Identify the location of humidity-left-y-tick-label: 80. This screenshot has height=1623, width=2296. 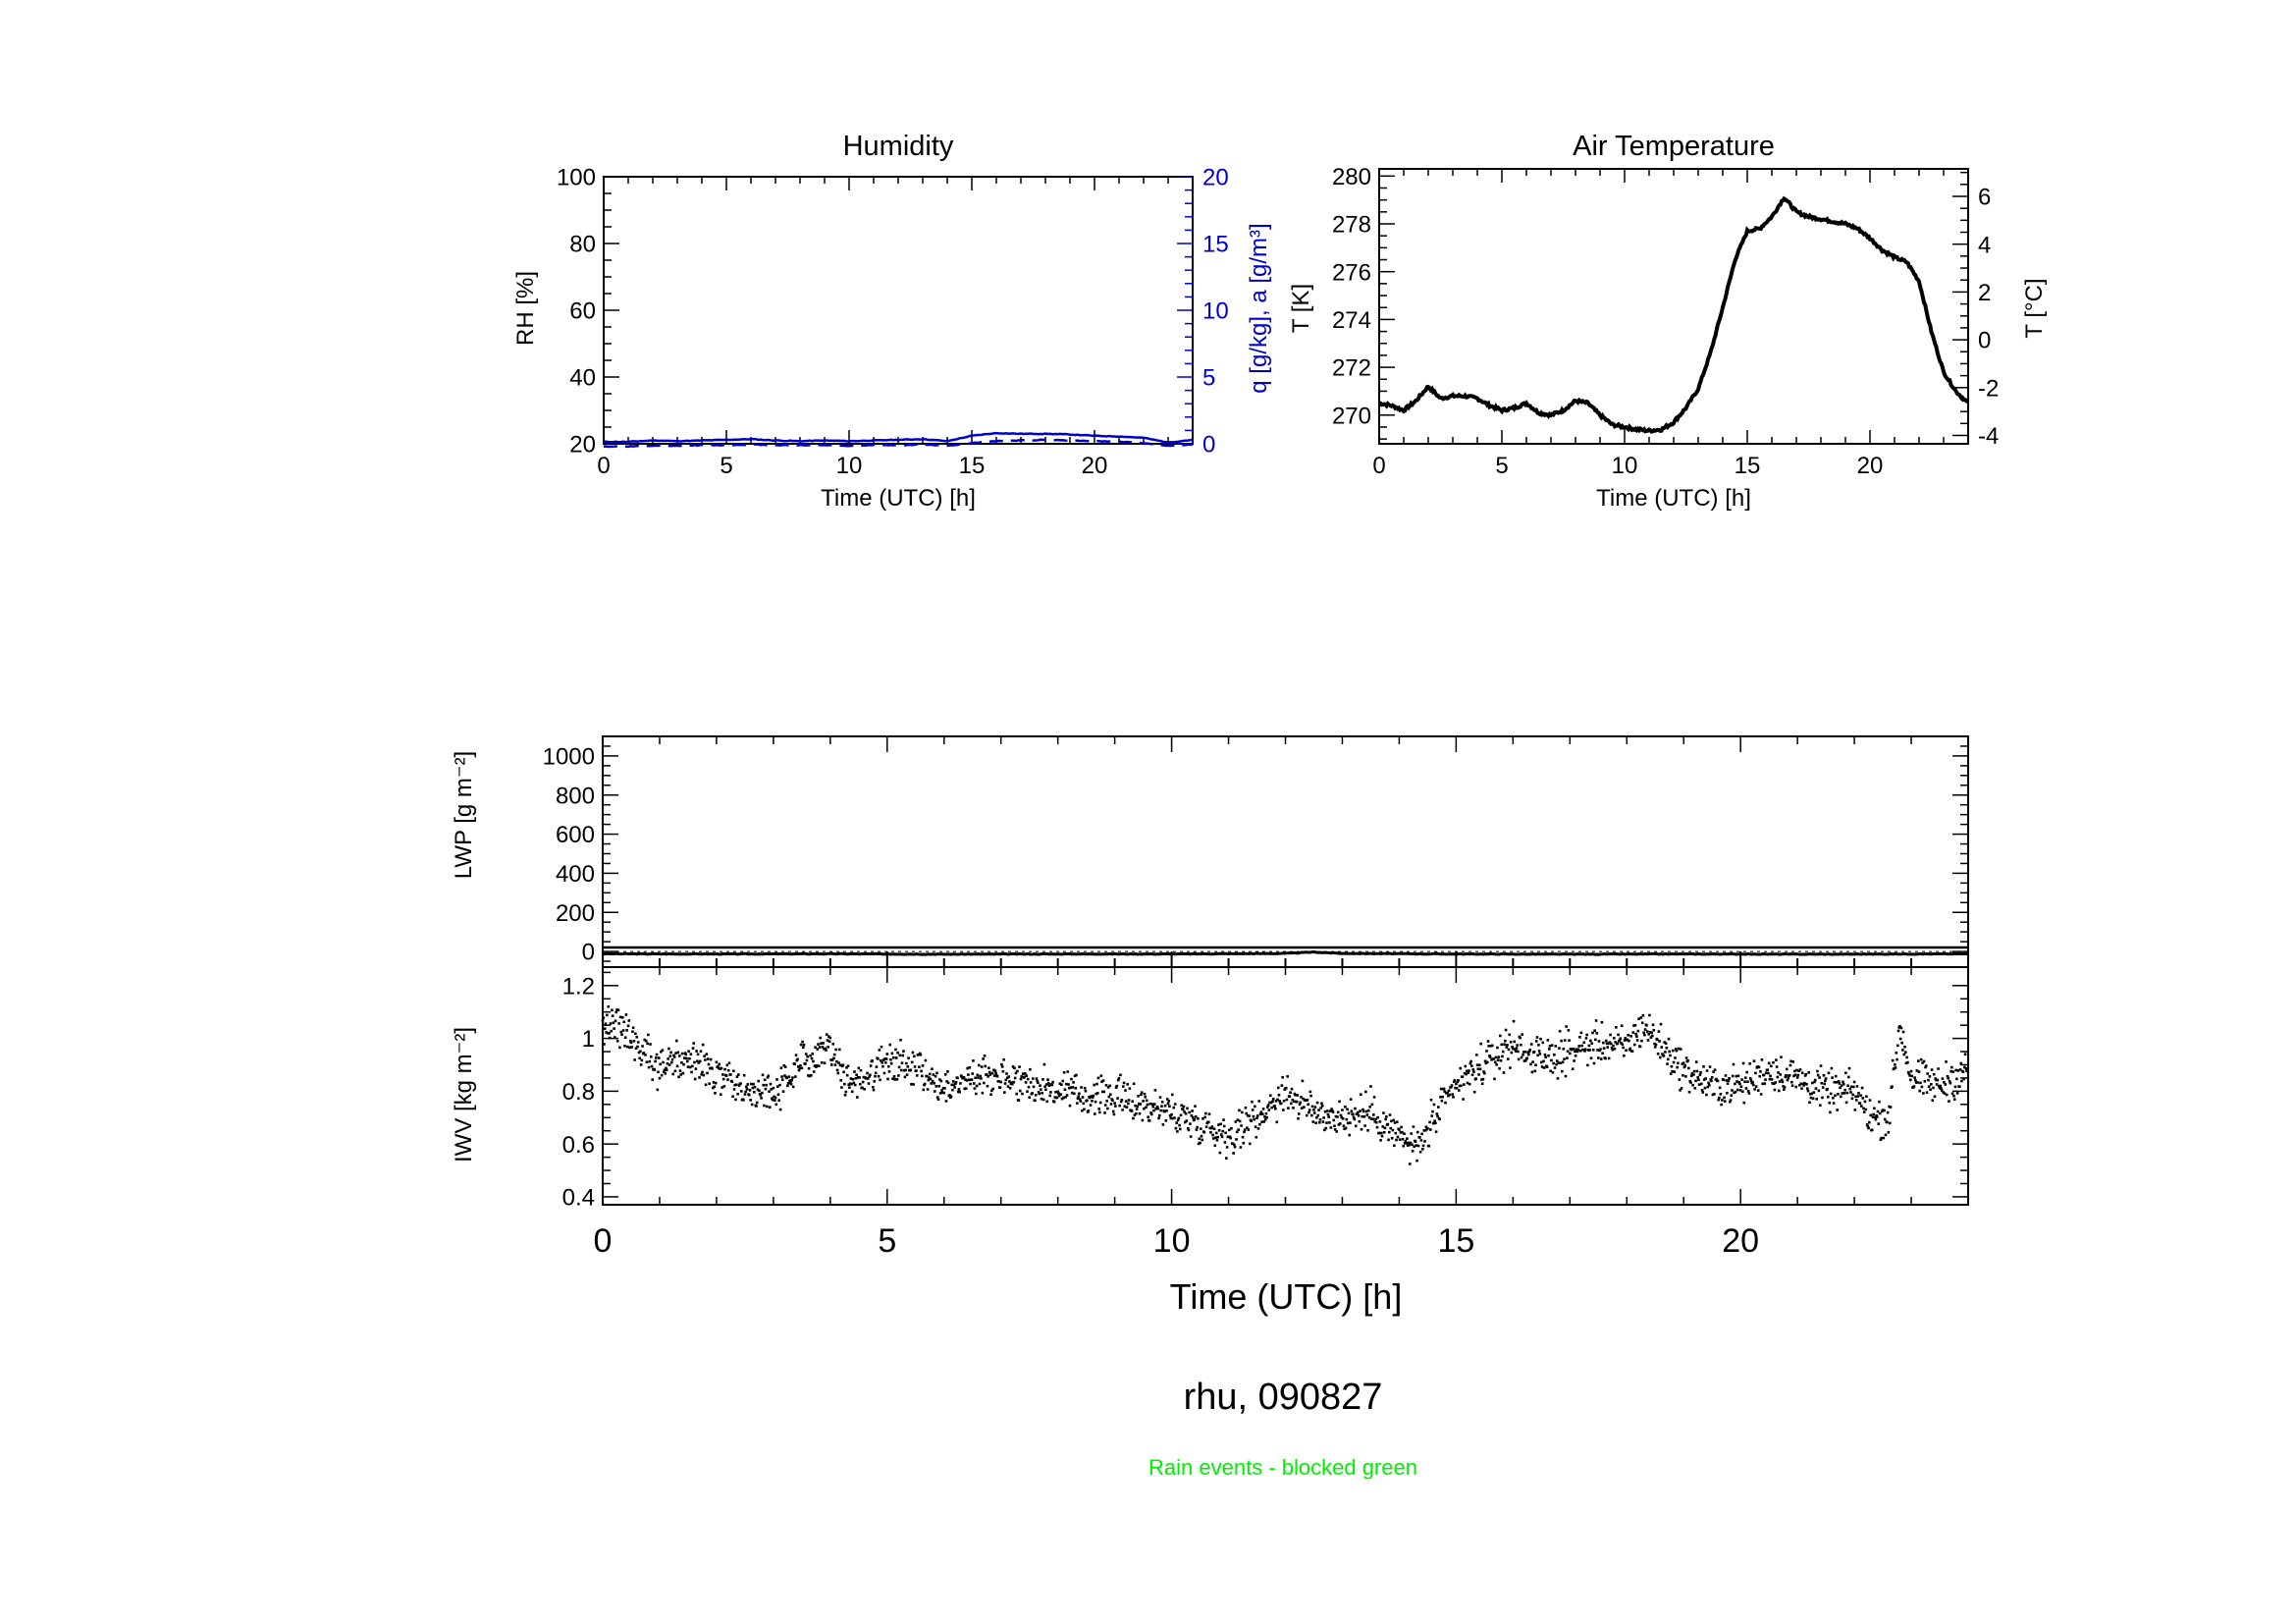
(583, 245).